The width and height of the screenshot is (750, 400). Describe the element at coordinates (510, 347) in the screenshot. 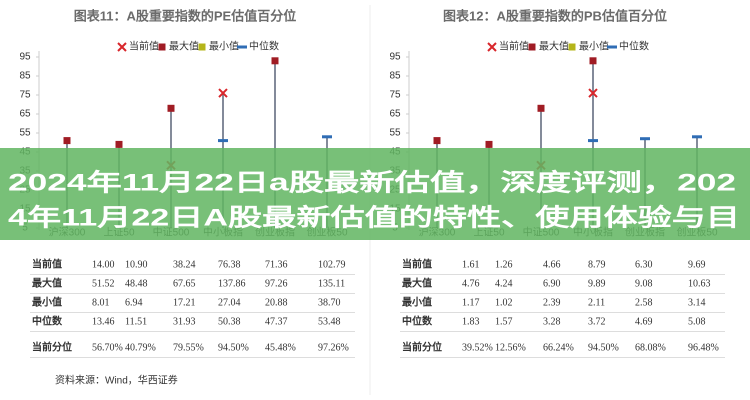

I see `table-cell: 12.56%` at that location.